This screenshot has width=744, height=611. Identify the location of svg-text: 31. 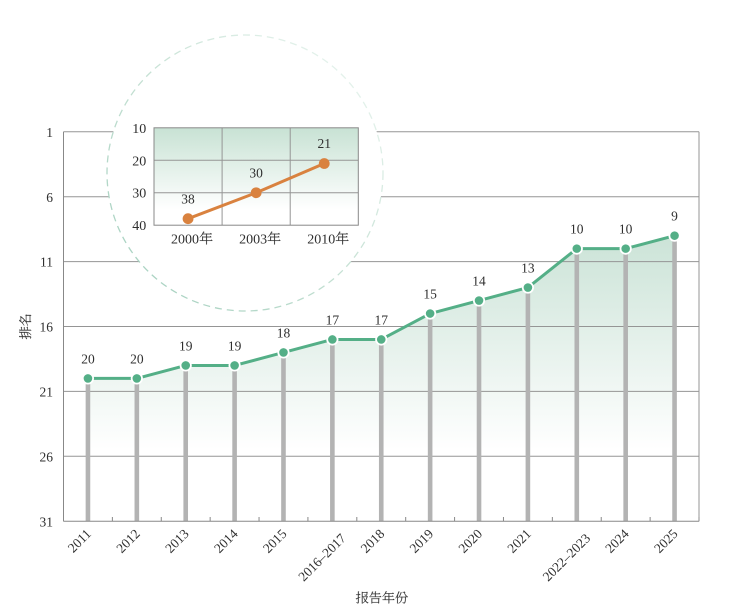
(47, 521).